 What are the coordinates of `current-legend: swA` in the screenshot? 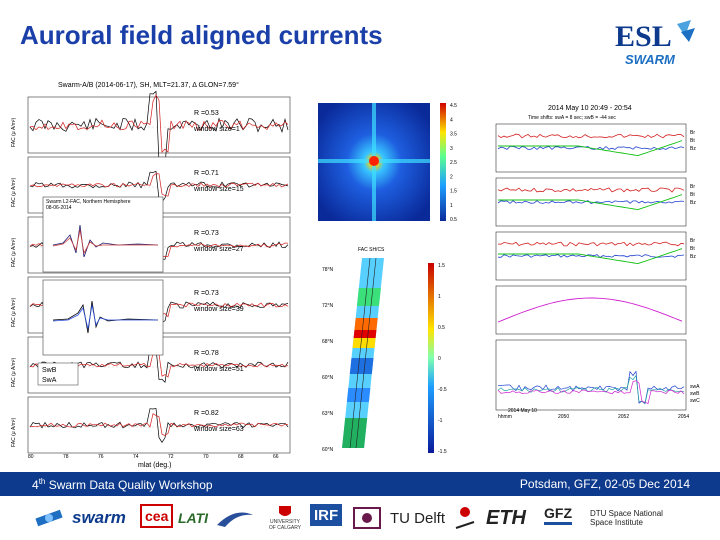 It's located at (695, 387).